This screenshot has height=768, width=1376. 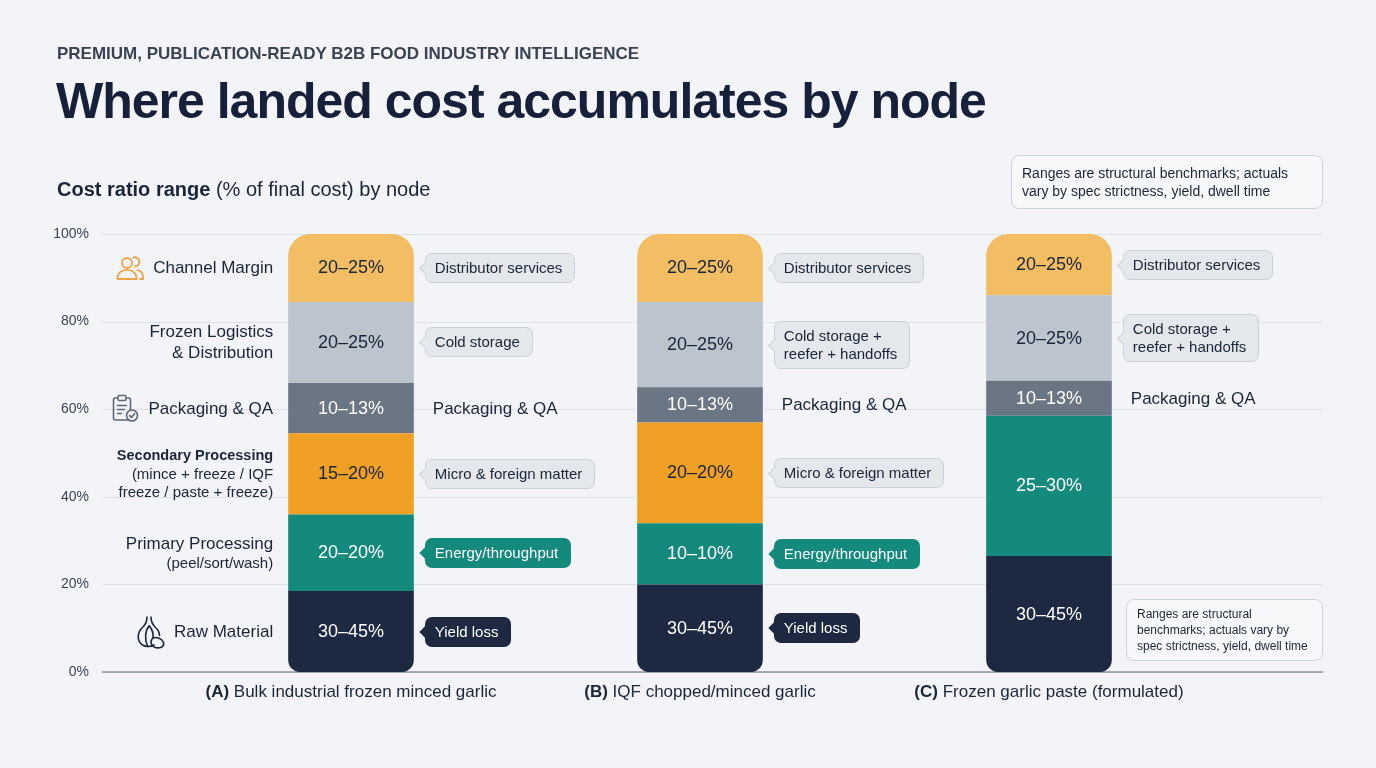 I want to click on legend-label: Raw Material, so click(x=223, y=632).